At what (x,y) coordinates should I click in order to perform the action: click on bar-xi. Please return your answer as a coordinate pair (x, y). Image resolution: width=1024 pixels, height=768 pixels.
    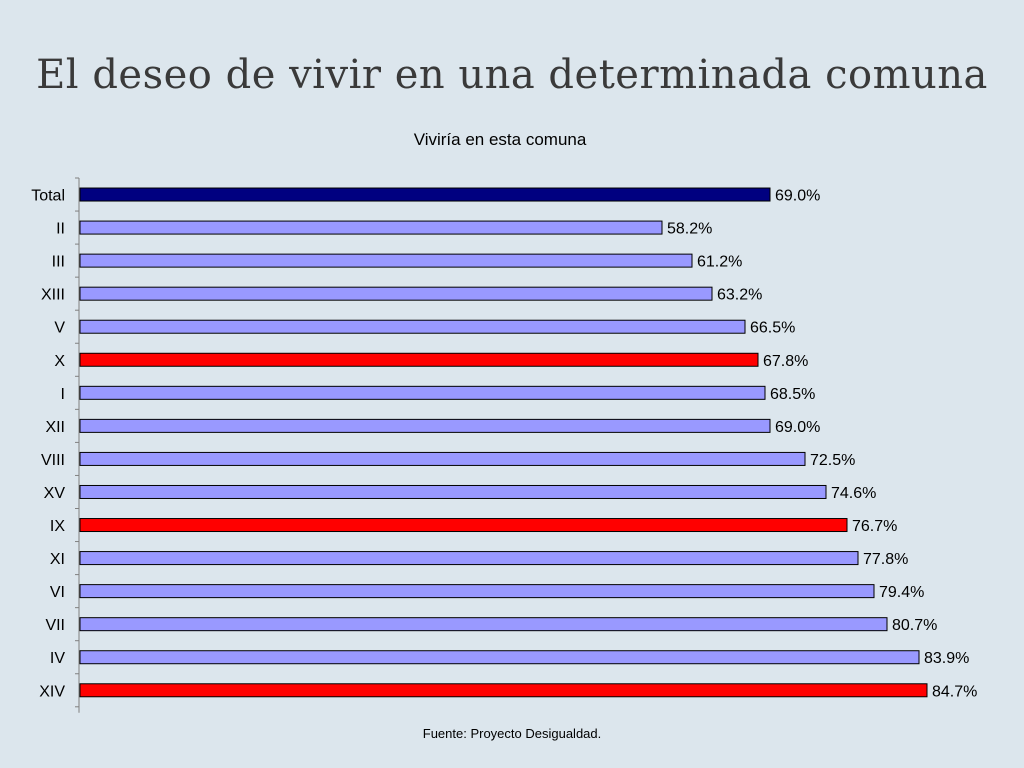
    Looking at the image, I should click on (469, 558).